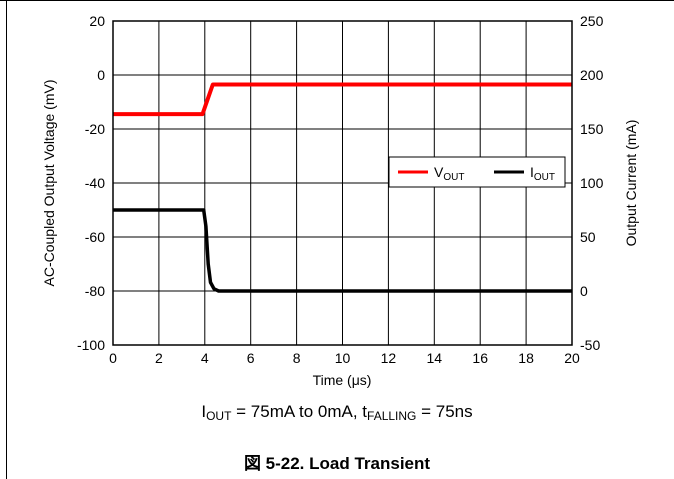 The width and height of the screenshot is (674, 479). Describe the element at coordinates (97, 21) in the screenshot. I see `y-tick-label-left: 20` at that location.